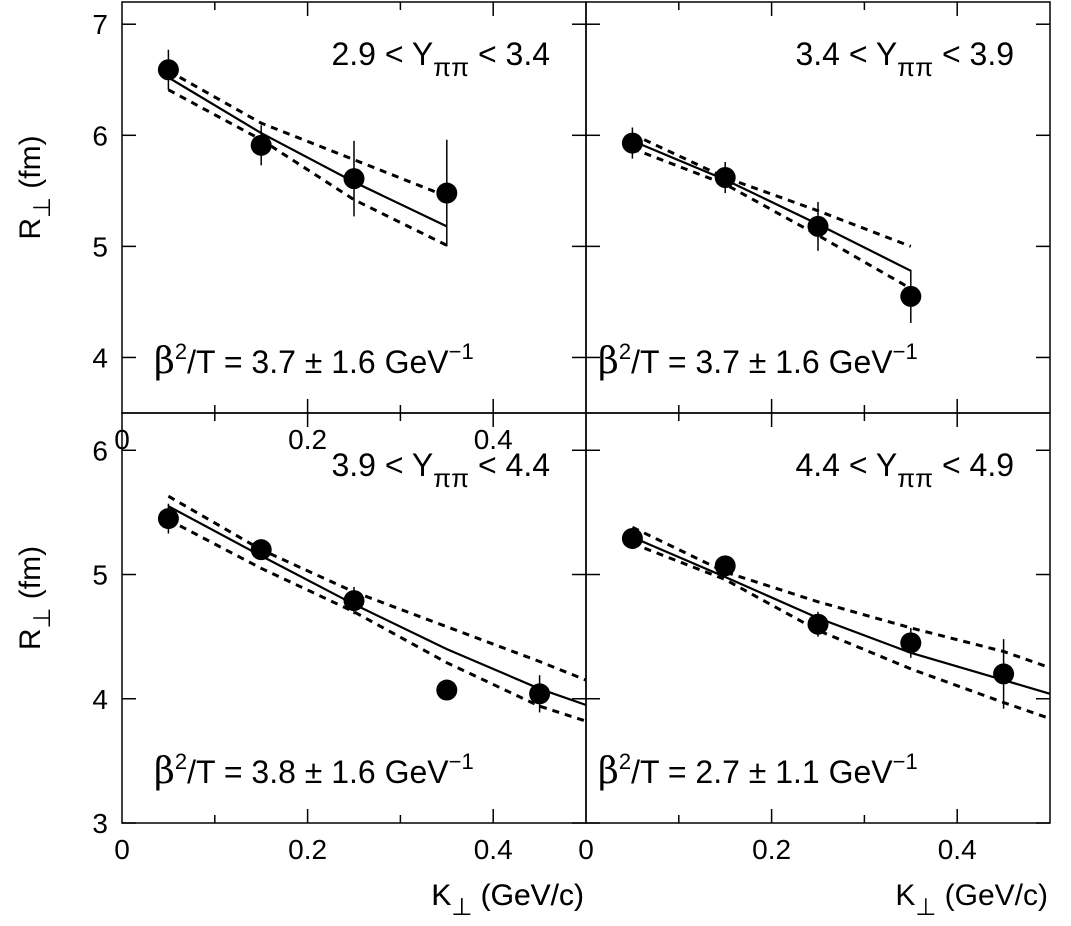  What do you see at coordinates (904, 59) in the screenshot?
I see `rapidity-range-label: 3.4 < Yππ < 3.9` at bounding box center [904, 59].